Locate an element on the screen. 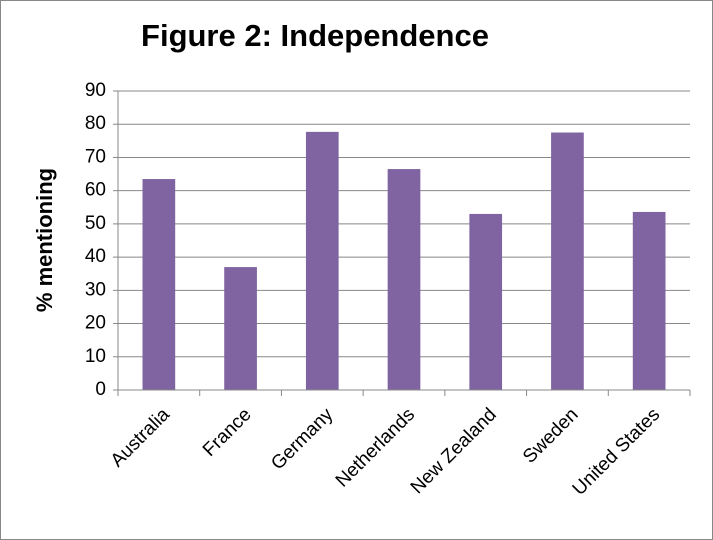 Image resolution: width=713 pixels, height=540 pixels. y-tick-label: 80 is located at coordinates (95, 123).